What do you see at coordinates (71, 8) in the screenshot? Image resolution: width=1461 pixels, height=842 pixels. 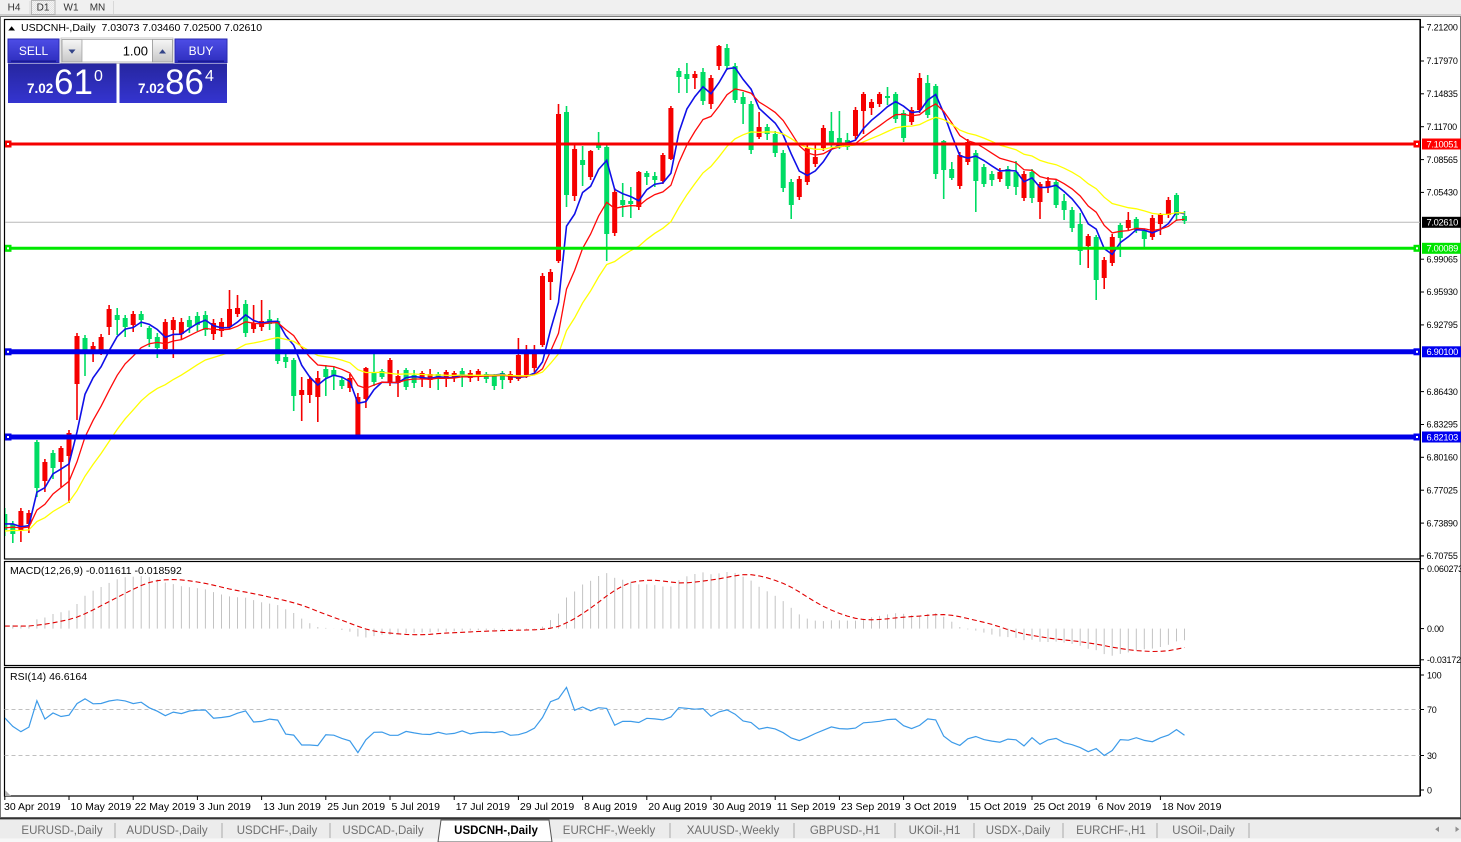 I see `svg-text: W1` at bounding box center [71, 8].